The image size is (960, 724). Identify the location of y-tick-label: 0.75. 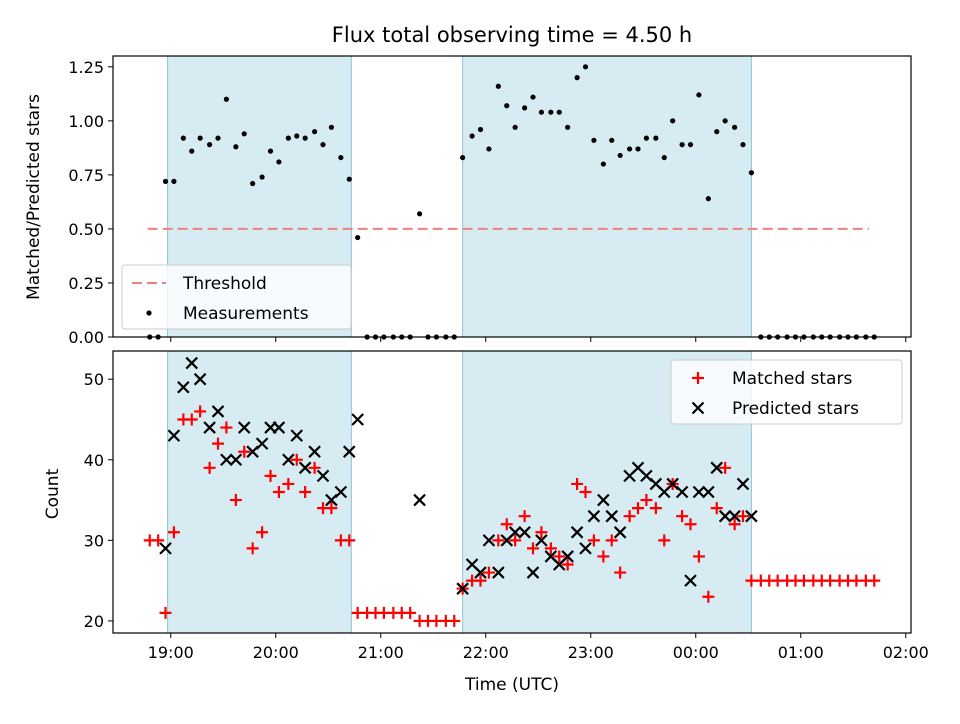
(86, 175).